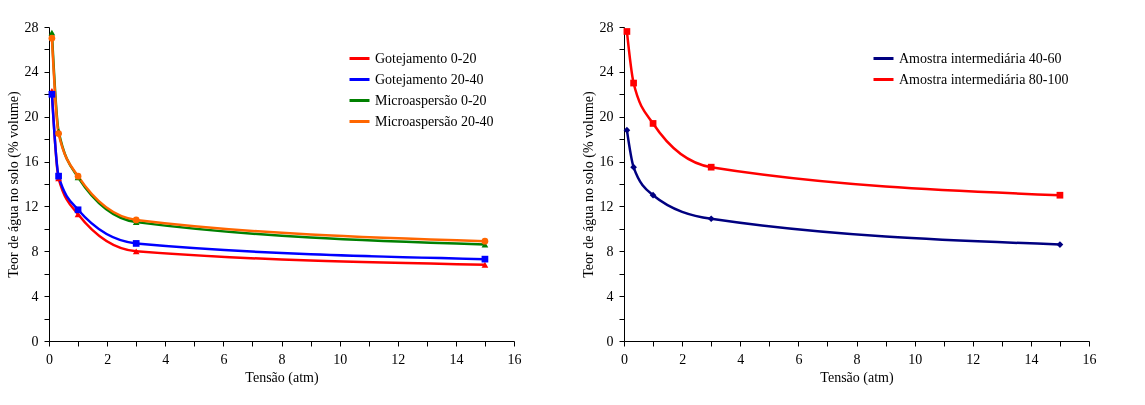 Image resolution: width=1145 pixels, height=405 pixels. I want to click on legend-label: Microaspersão 0-20, so click(431, 100).